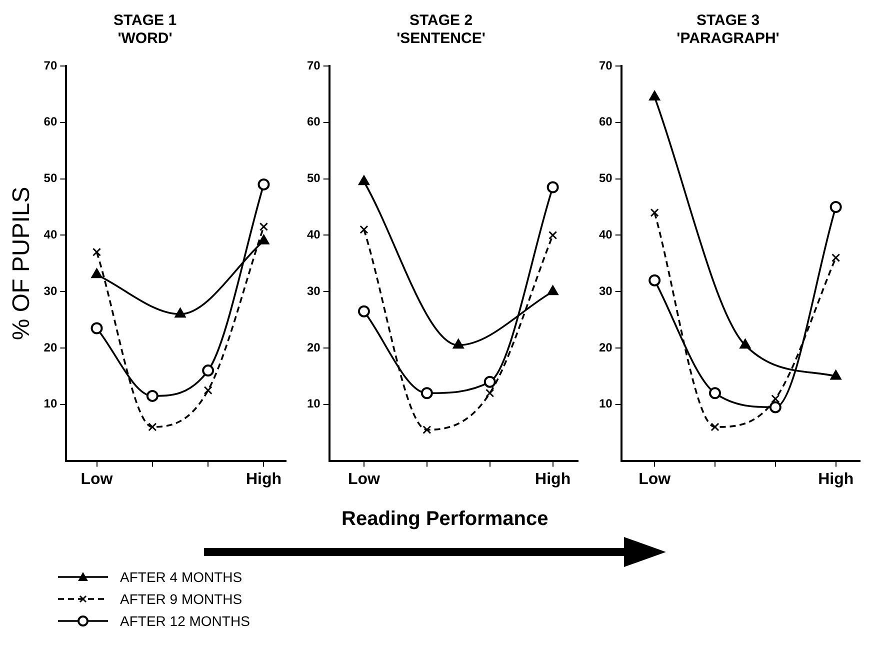 The image size is (874, 656). Describe the element at coordinates (22, 263) in the screenshot. I see `y-axis-title: % OF PUPILS` at that location.